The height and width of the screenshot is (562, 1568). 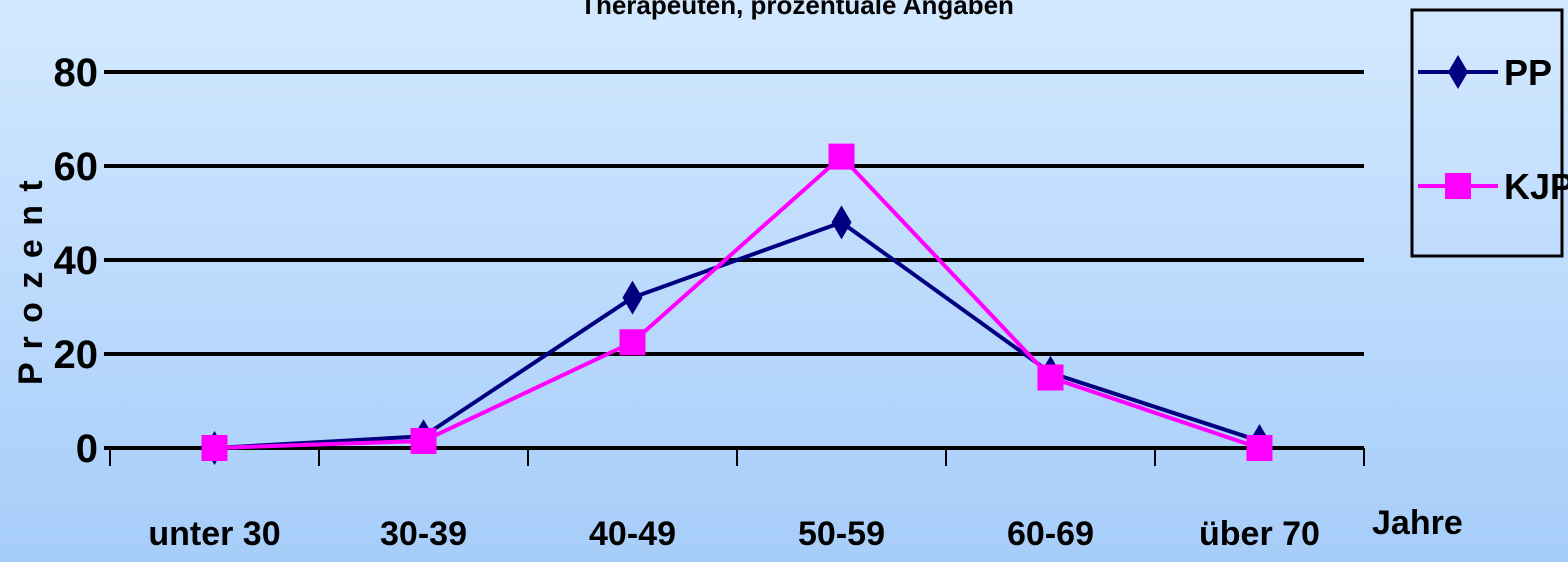 I want to click on legend-box, so click(x=1487, y=133).